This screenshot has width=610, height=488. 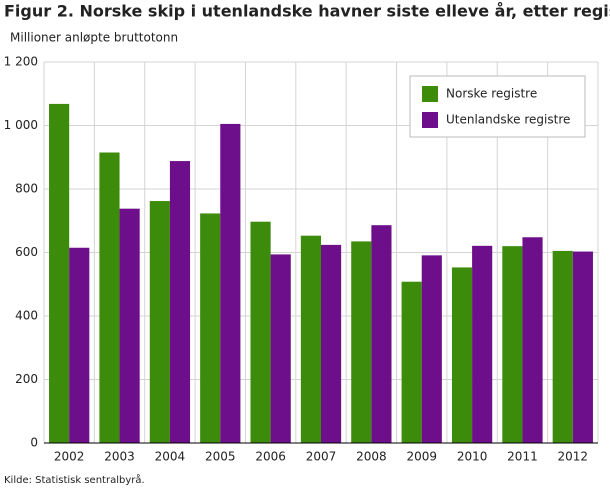 I want to click on x-tick-label: 2002, so click(x=69, y=457).